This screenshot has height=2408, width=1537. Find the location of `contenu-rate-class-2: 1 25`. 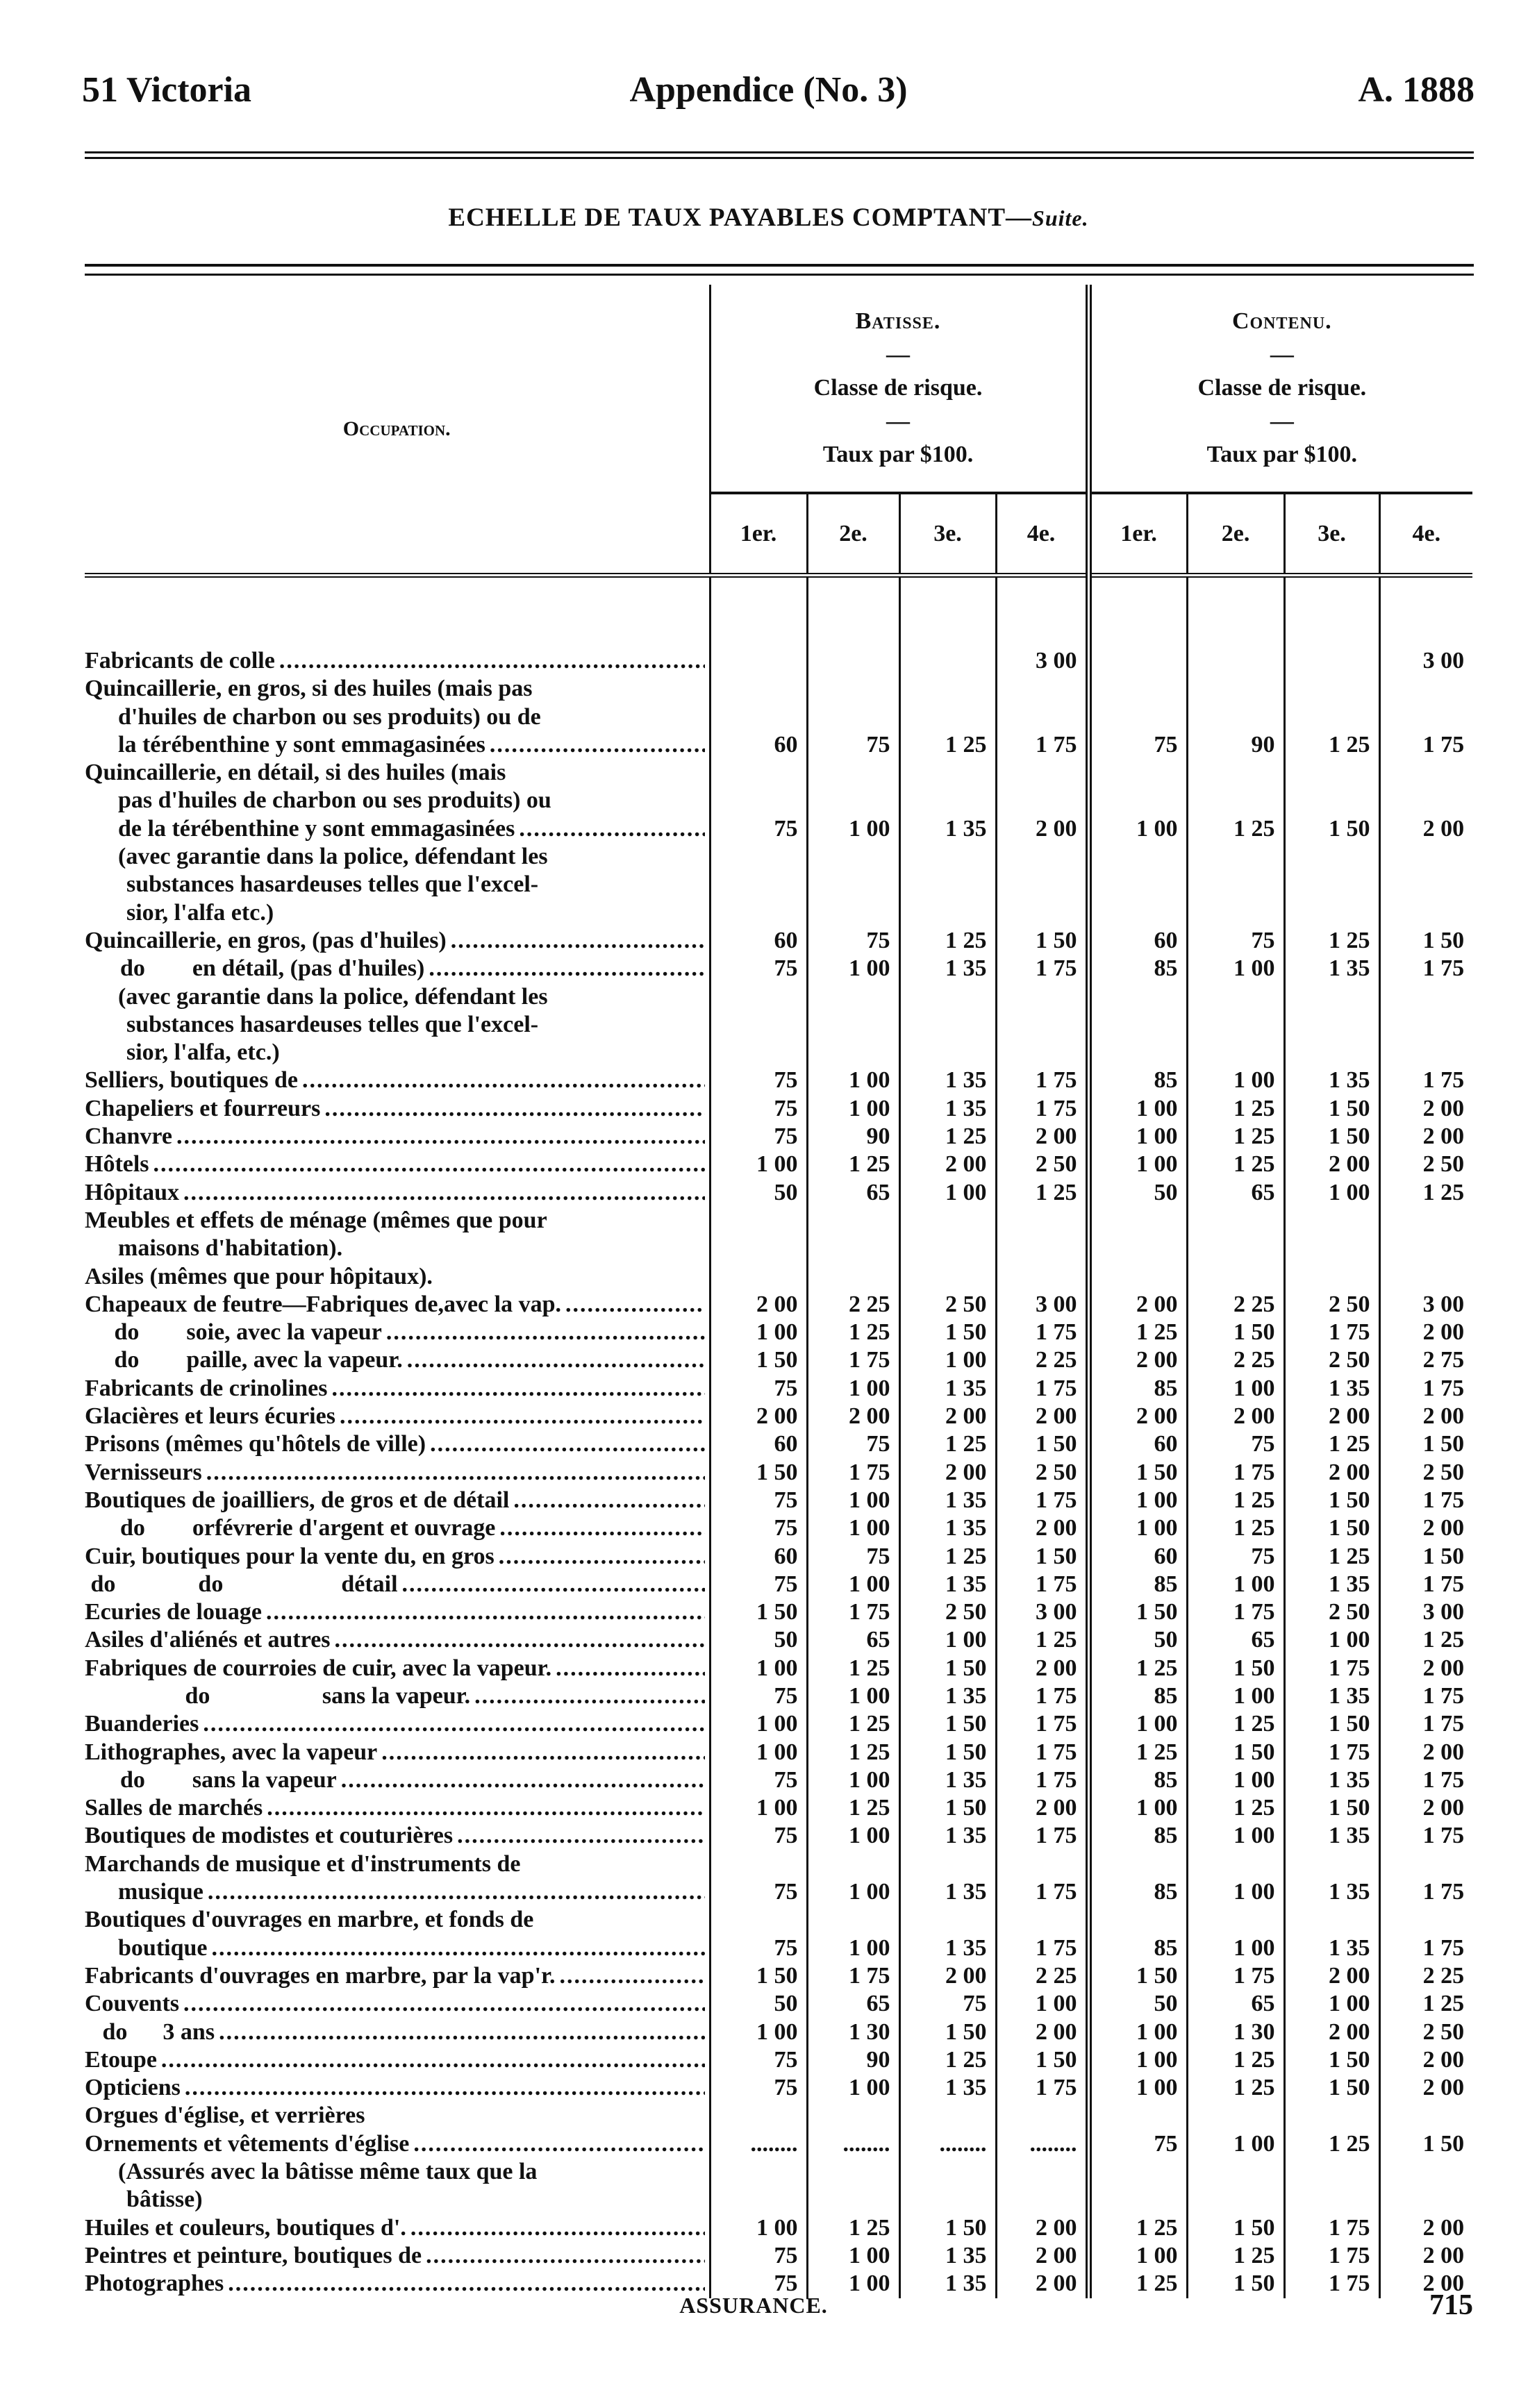

contenu-rate-class-2: 1 25 is located at coordinates (1235, 1725).